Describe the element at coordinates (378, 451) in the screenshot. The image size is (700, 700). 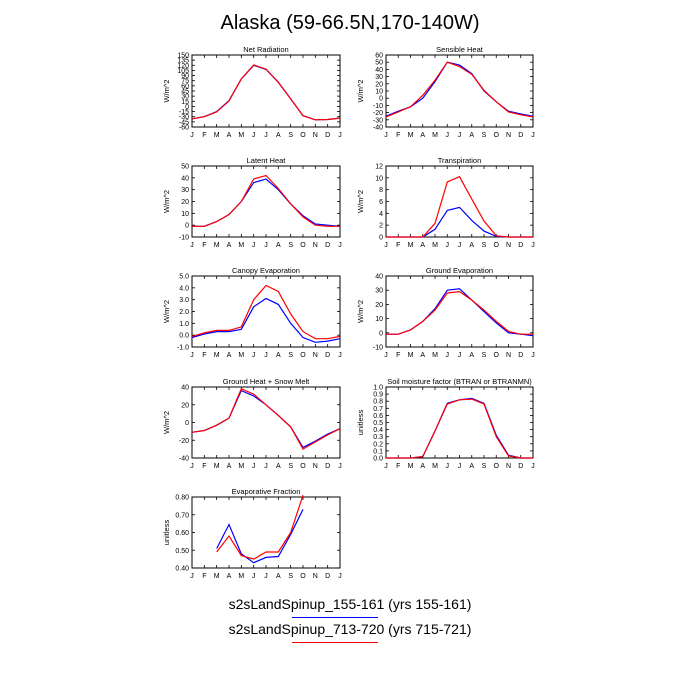
I see `y-tick-label: 0.1` at that location.